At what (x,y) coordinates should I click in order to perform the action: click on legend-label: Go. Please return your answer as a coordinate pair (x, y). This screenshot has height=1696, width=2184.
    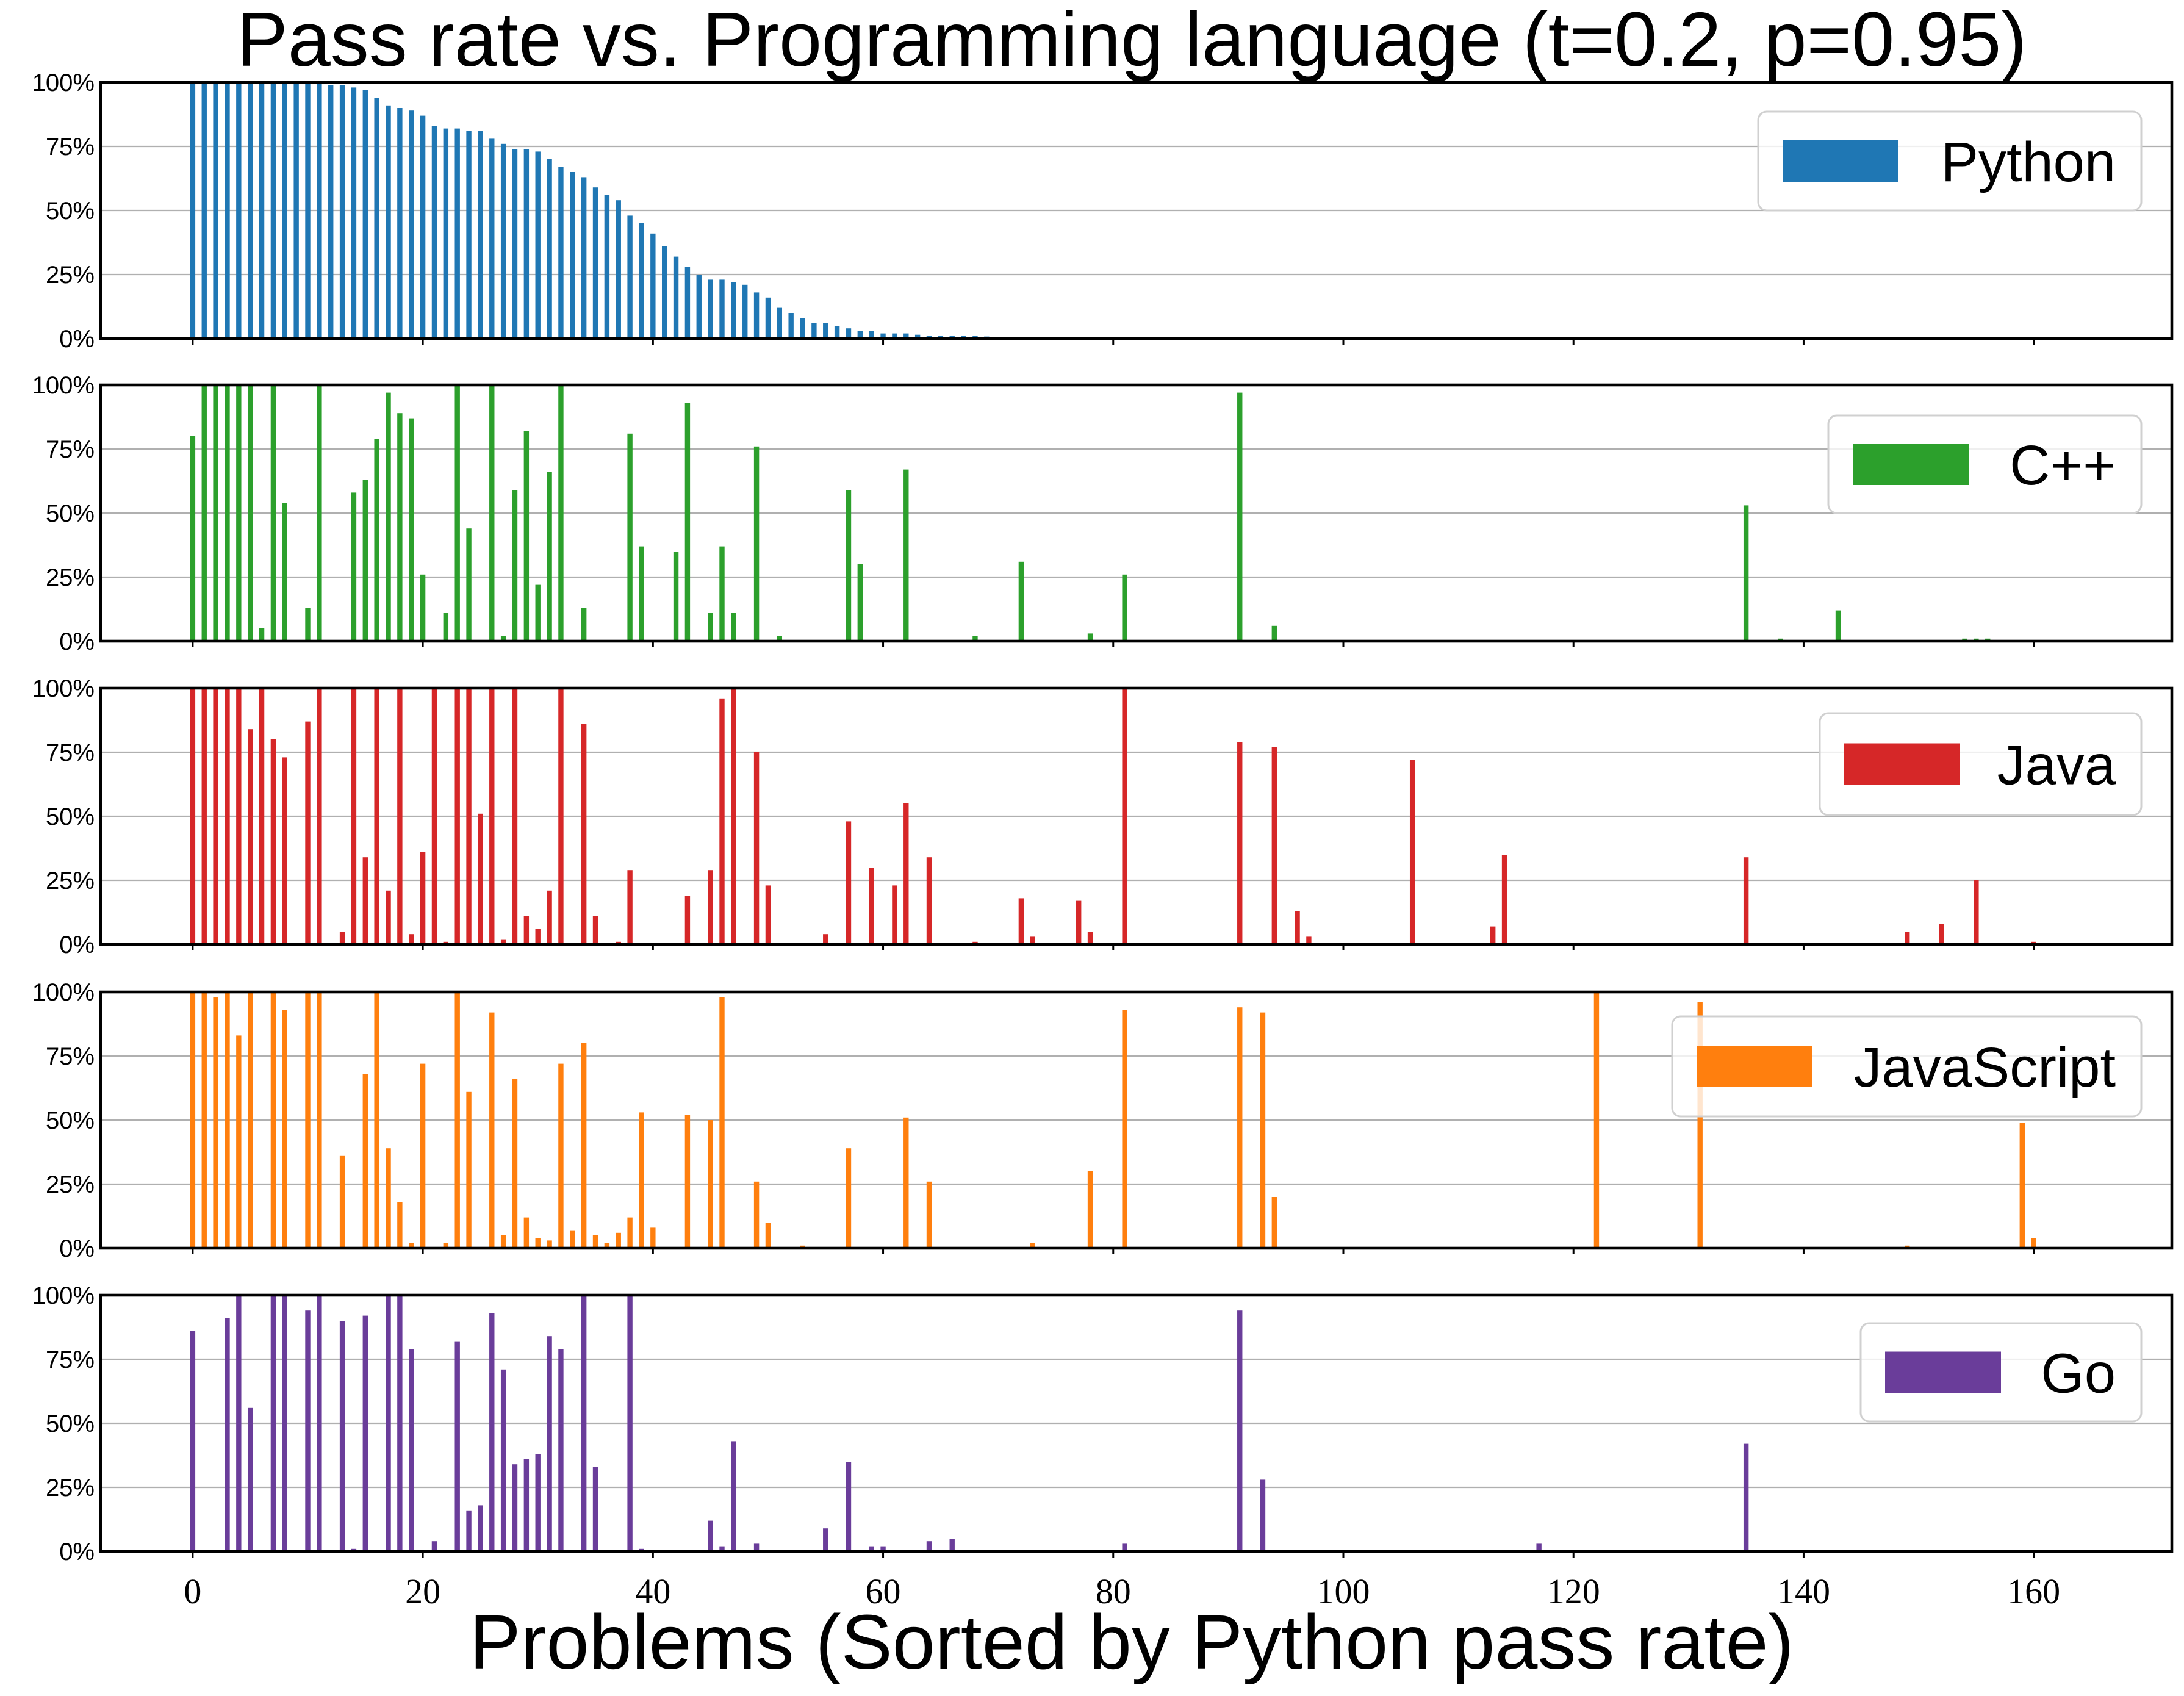
    Looking at the image, I should click on (2078, 1374).